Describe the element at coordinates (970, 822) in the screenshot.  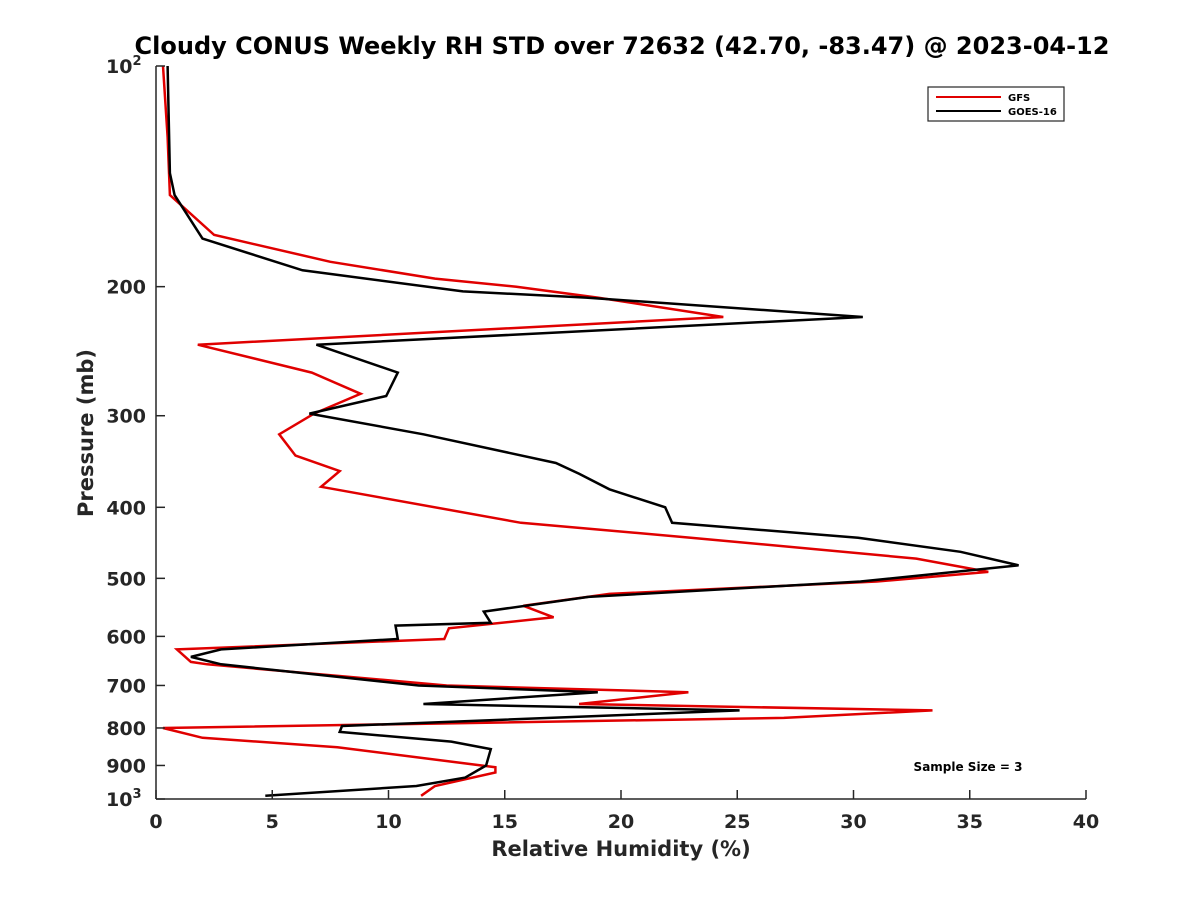
I see `x-tick-label: 35` at that location.